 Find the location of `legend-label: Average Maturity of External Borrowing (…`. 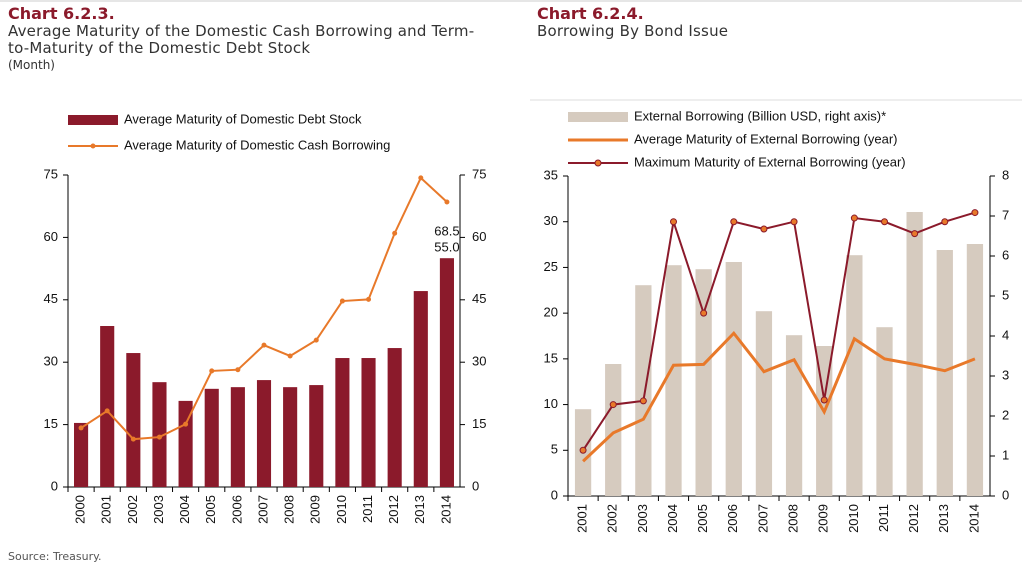

legend-label: Average Maturity of External Borrowing (… is located at coordinates (765, 138).